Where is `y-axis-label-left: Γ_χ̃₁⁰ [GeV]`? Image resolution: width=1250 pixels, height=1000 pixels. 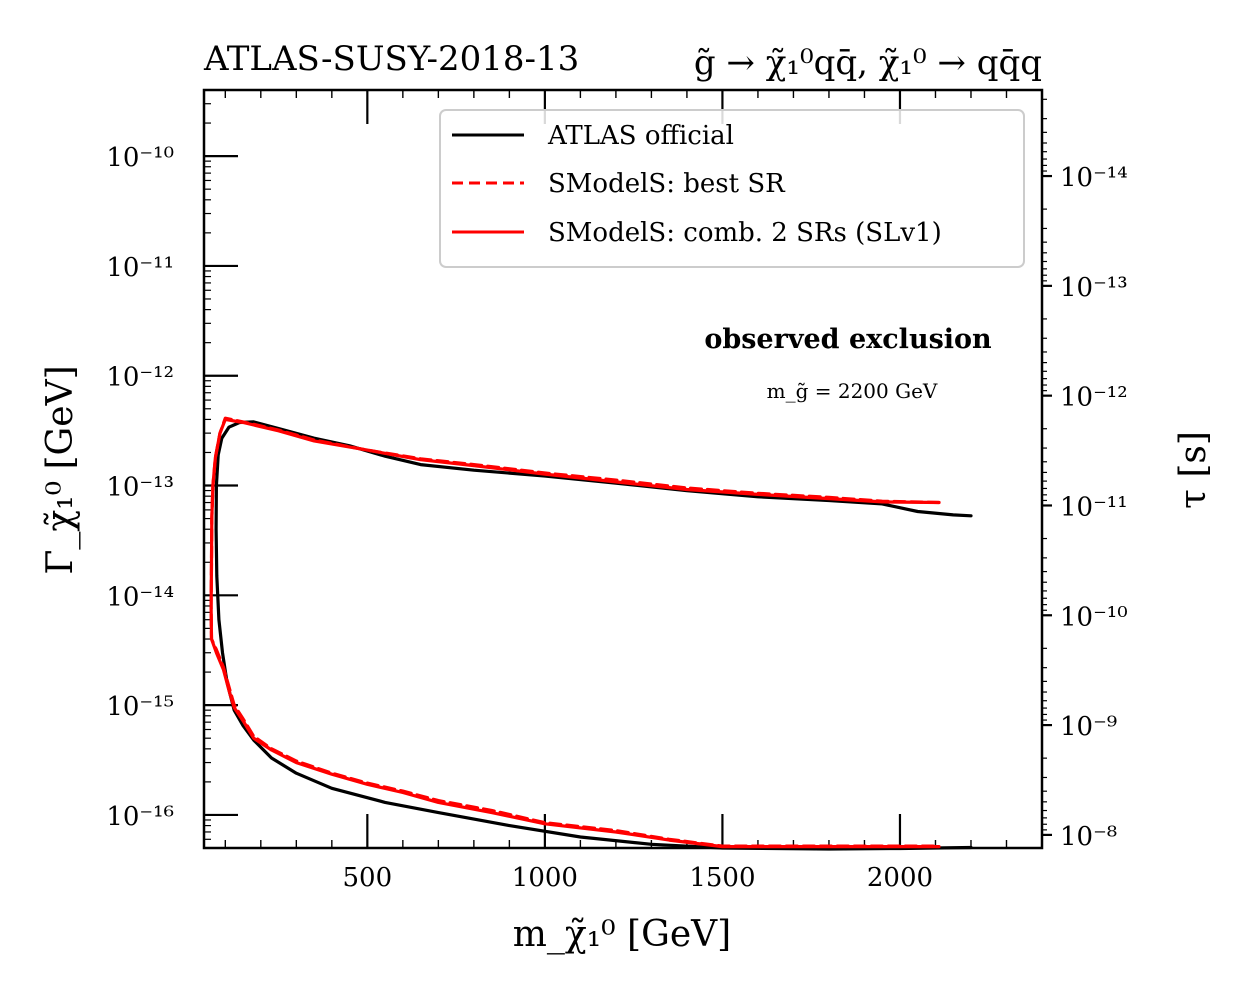 y-axis-label-left: Γ_χ̃₁⁰ [GeV] is located at coordinates (60, 469).